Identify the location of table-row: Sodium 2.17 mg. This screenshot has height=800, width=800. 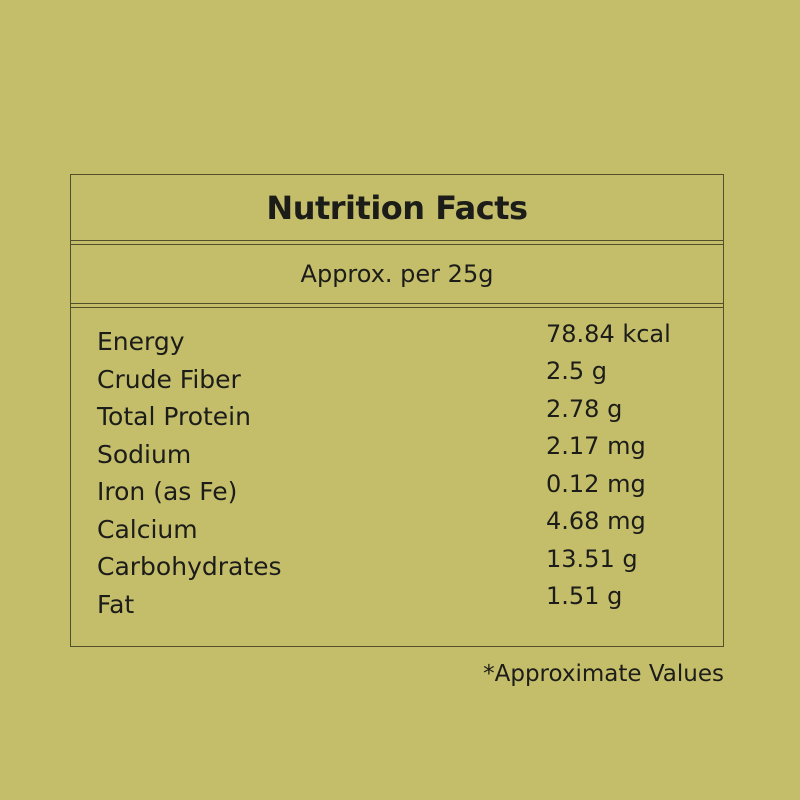
(397, 453).